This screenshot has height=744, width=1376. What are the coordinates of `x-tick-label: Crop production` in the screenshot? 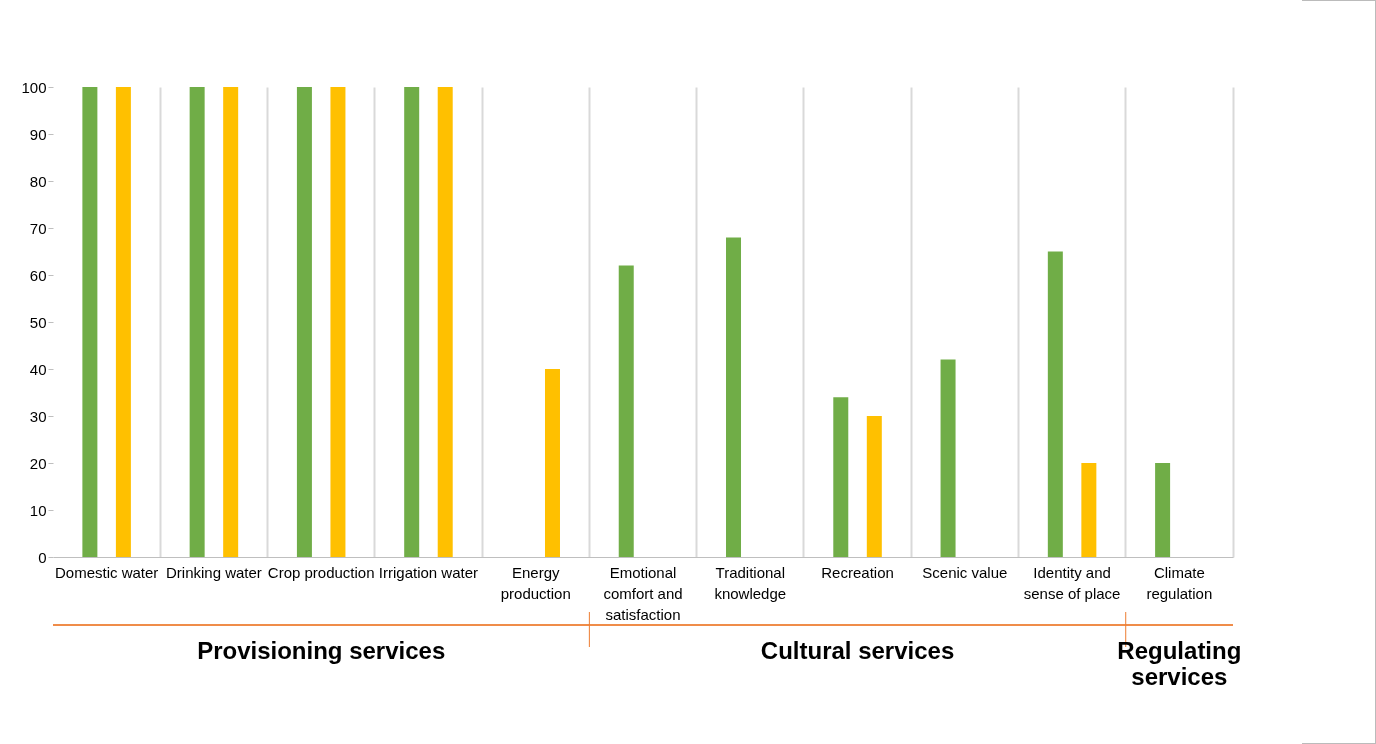 It's located at (321, 572).